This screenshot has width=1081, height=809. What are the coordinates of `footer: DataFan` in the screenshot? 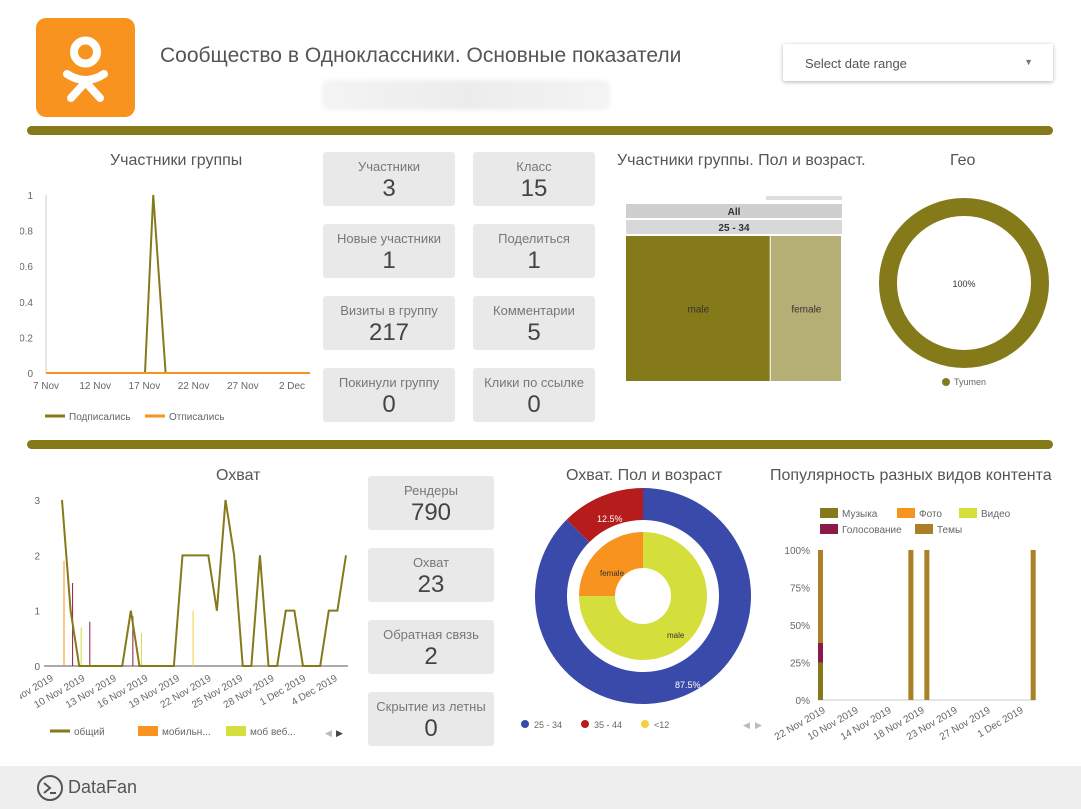 It's located at (540, 787).